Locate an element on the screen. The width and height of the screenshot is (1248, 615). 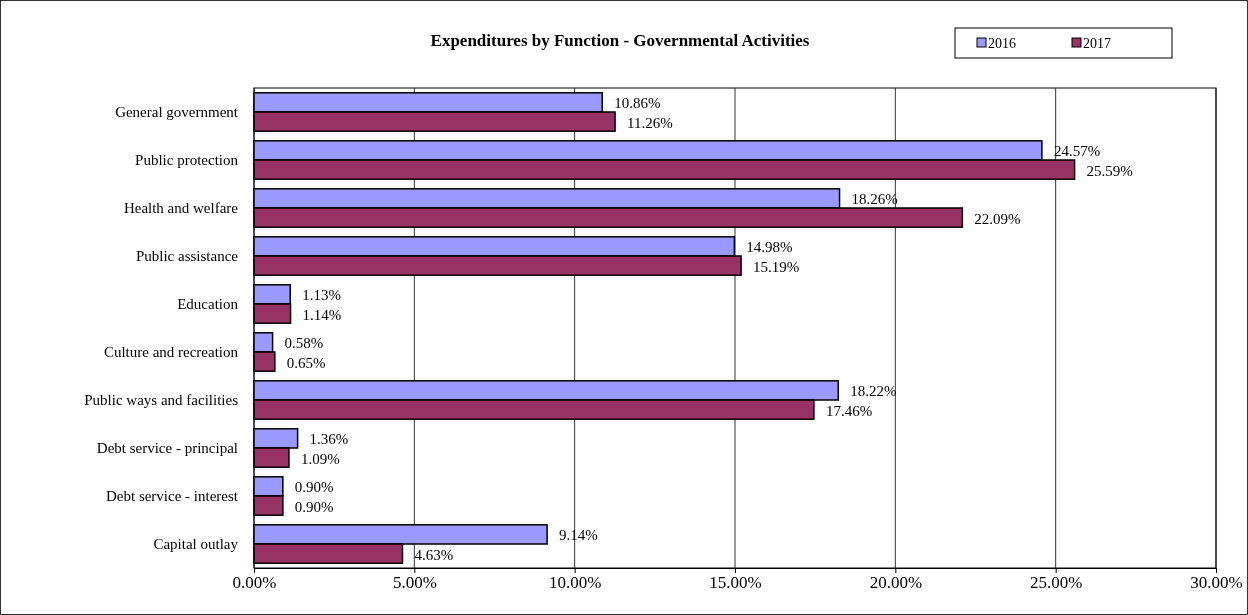
data-label: 1.09% is located at coordinates (320, 458).